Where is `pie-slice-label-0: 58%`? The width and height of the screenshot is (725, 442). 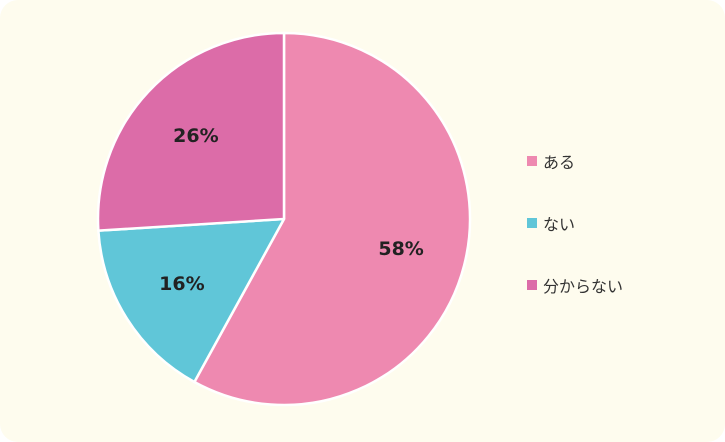
pie-slice-label-0: 58% is located at coordinates (400, 249).